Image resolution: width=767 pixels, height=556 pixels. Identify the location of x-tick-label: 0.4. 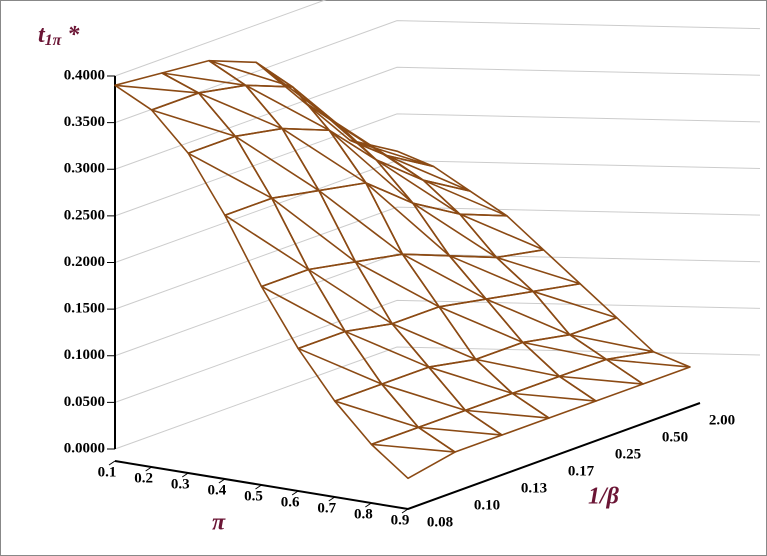
(217, 490).